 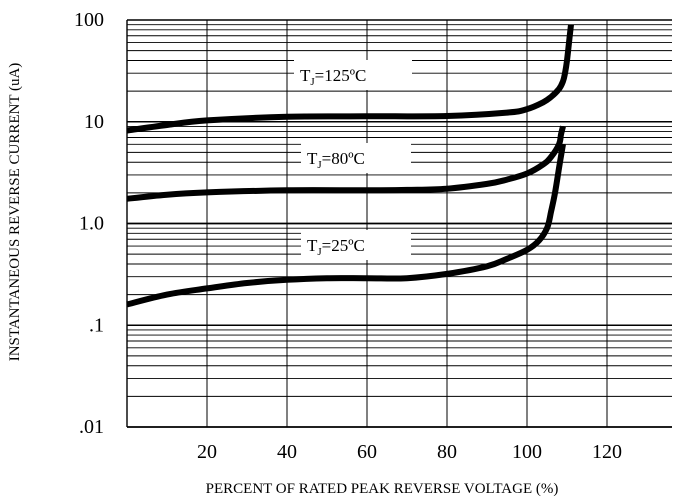 I want to click on series-label: TJ=80ºC, so click(x=336, y=160).